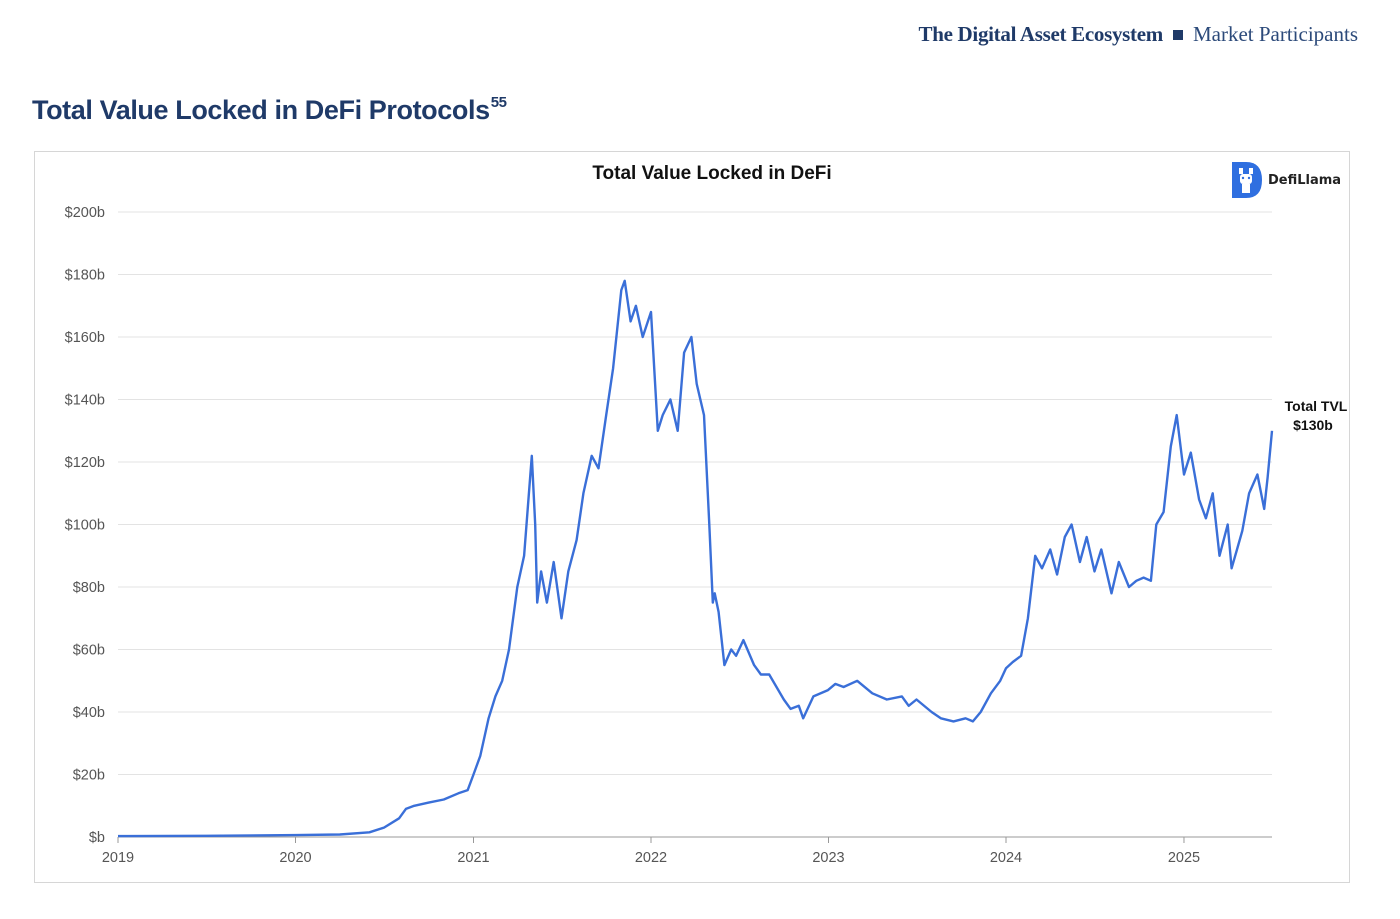 This screenshot has height=919, width=1400. What do you see at coordinates (711, 173) in the screenshot?
I see `chart-title: Total Value Locked in DeFi` at bounding box center [711, 173].